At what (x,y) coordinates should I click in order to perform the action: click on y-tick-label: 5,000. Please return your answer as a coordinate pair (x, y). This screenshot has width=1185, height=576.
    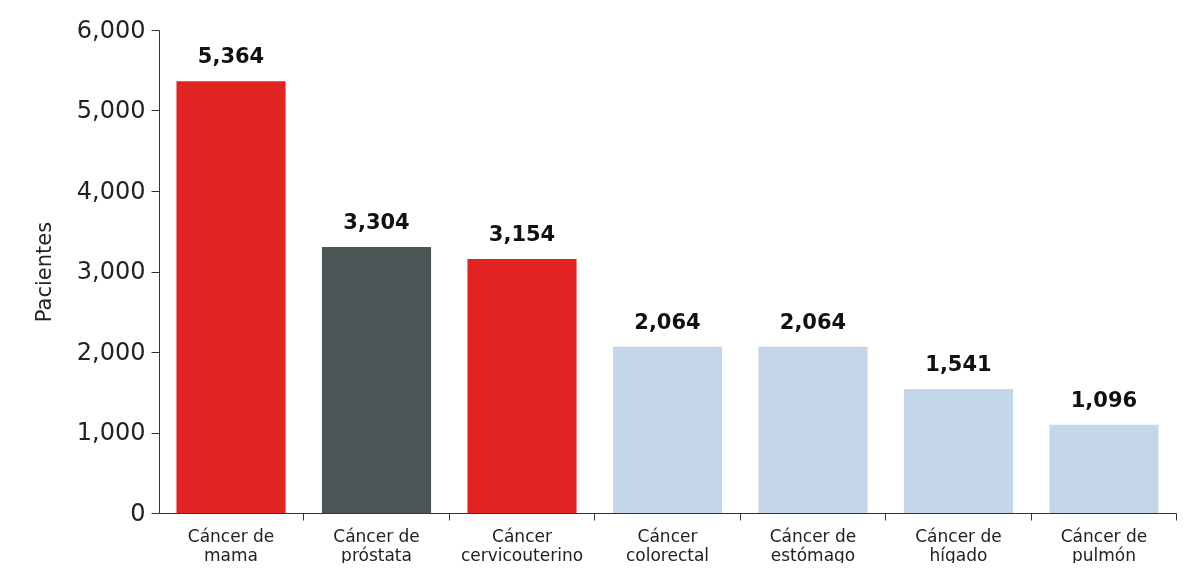
    Looking at the image, I should click on (111, 110).